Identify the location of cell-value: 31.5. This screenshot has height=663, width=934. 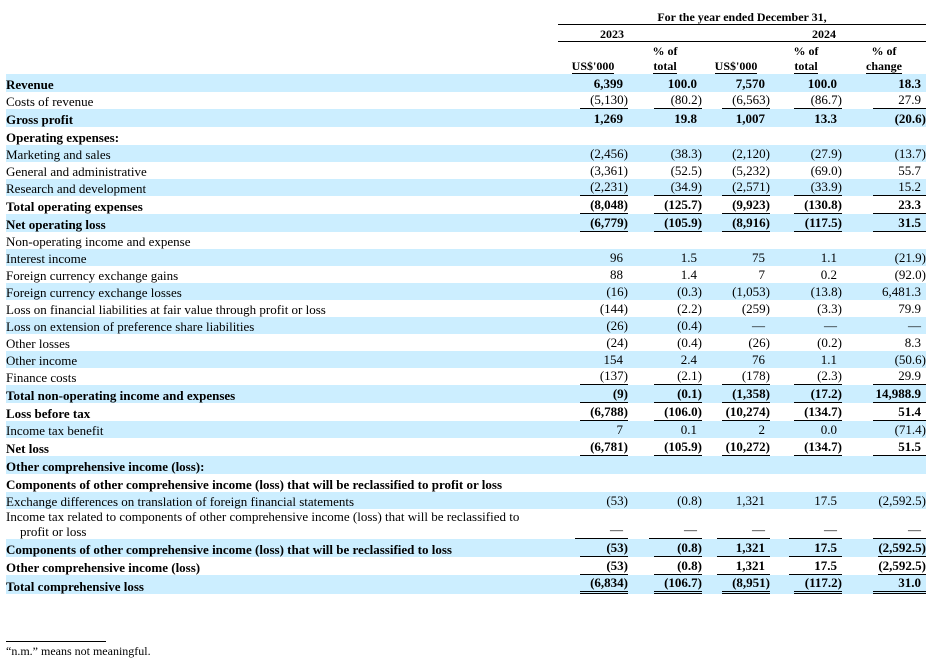
(899, 223).